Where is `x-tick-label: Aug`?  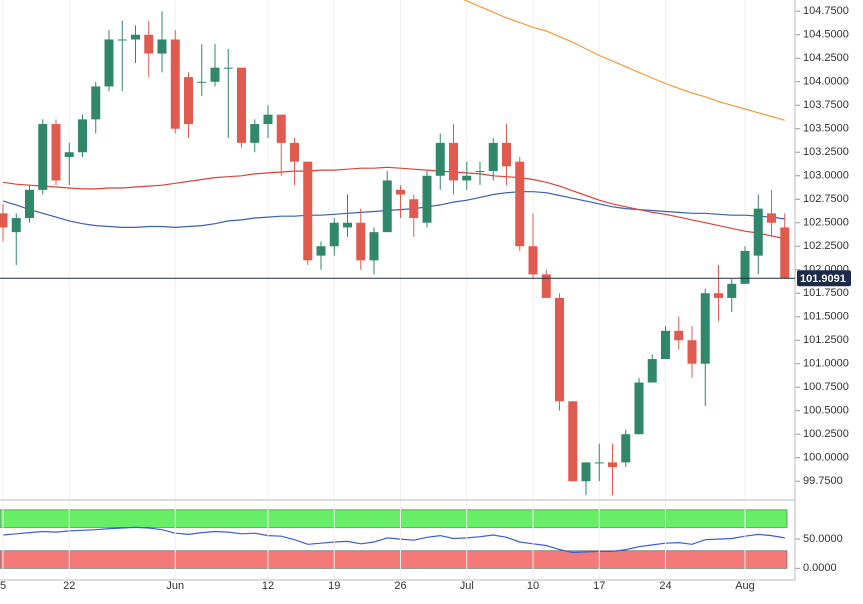 x-tick-label: Aug is located at coordinates (745, 586).